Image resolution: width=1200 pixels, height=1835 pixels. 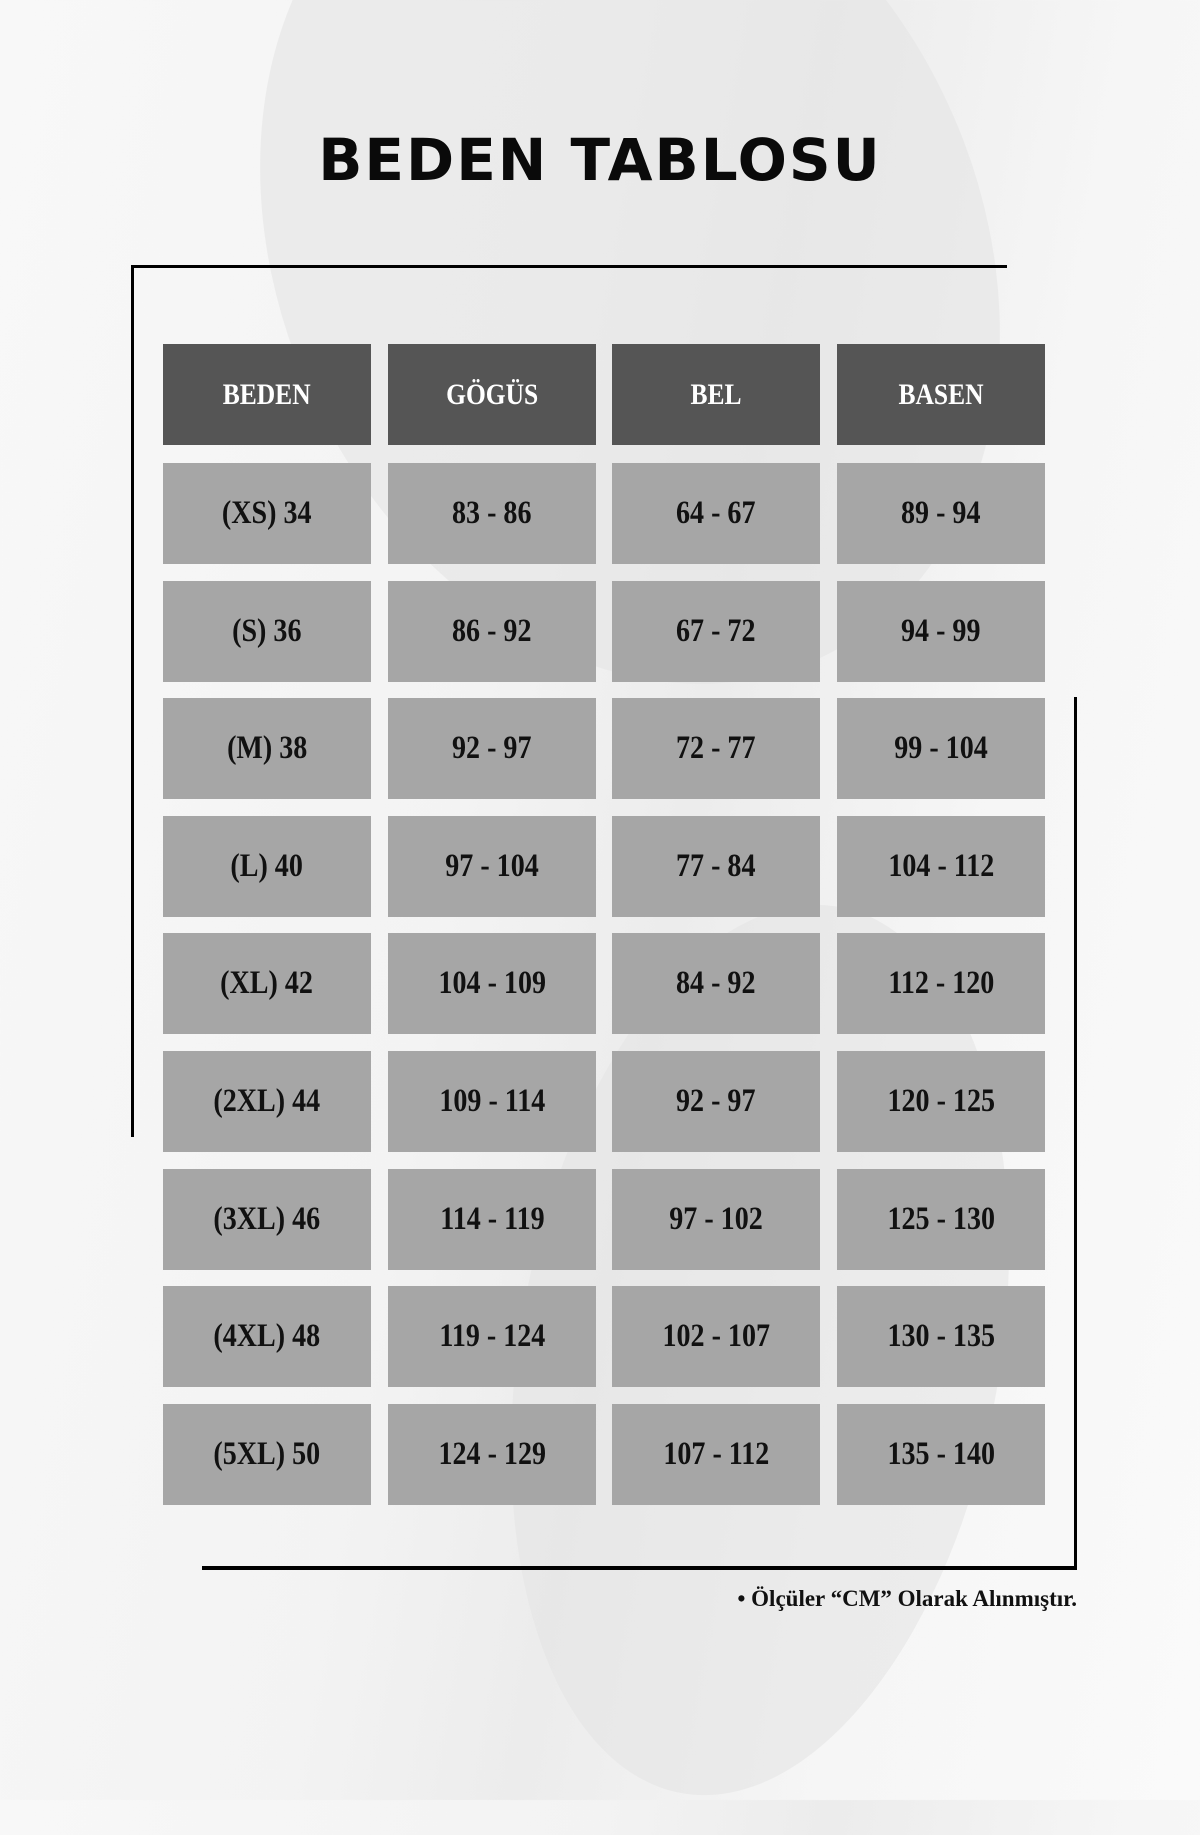 I want to click on cell-text: 94 - 99, so click(x=941, y=630).